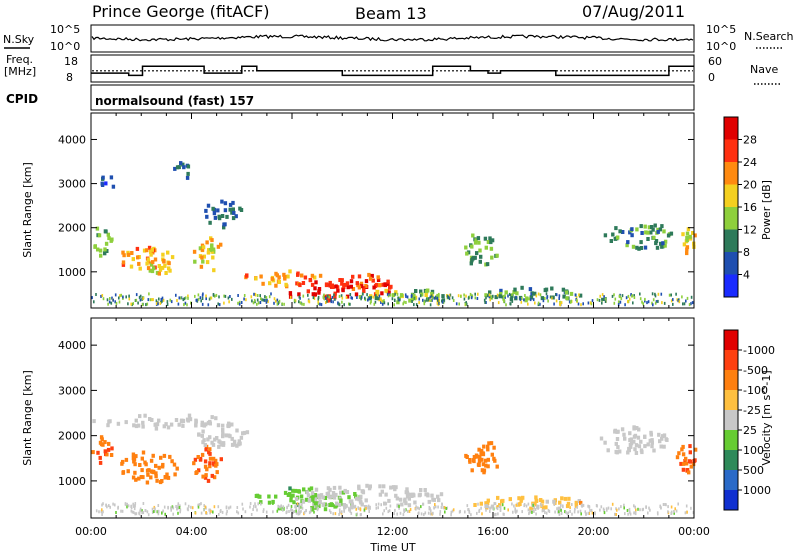  I want to click on x-tick-label: 20:00, so click(594, 531).